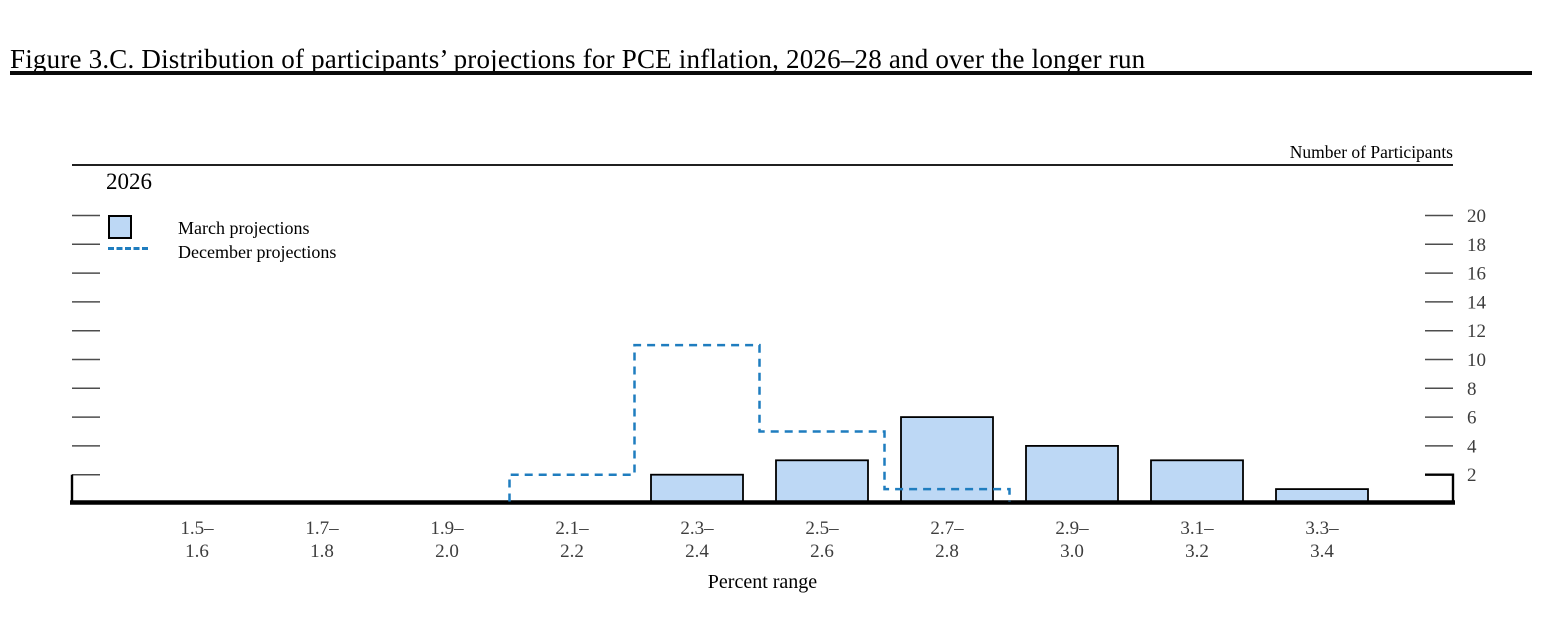  What do you see at coordinates (697, 489) in the screenshot?
I see `march-bar-2.3–2.4` at bounding box center [697, 489].